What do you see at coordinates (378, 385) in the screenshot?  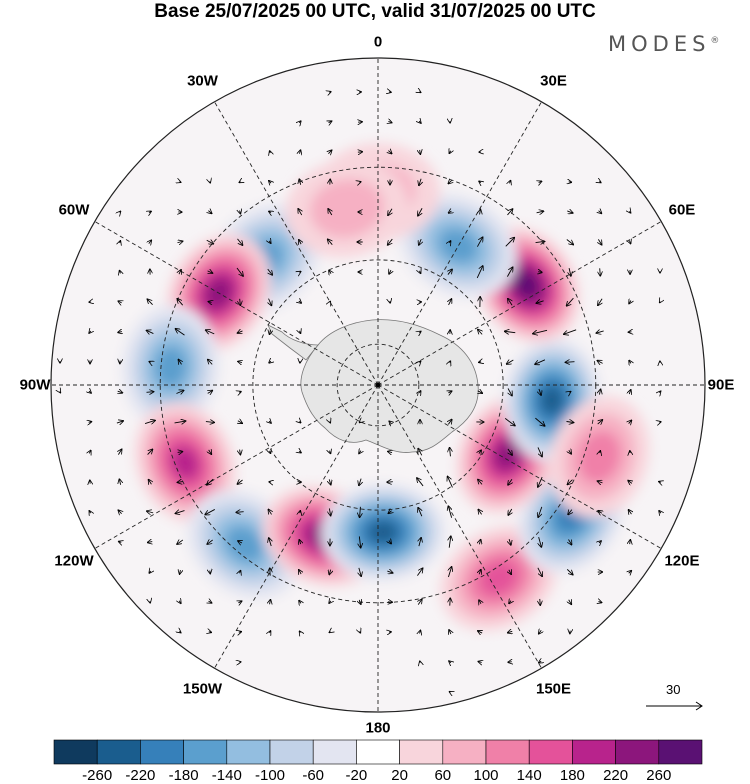 I see `south-pole-dot` at bounding box center [378, 385].